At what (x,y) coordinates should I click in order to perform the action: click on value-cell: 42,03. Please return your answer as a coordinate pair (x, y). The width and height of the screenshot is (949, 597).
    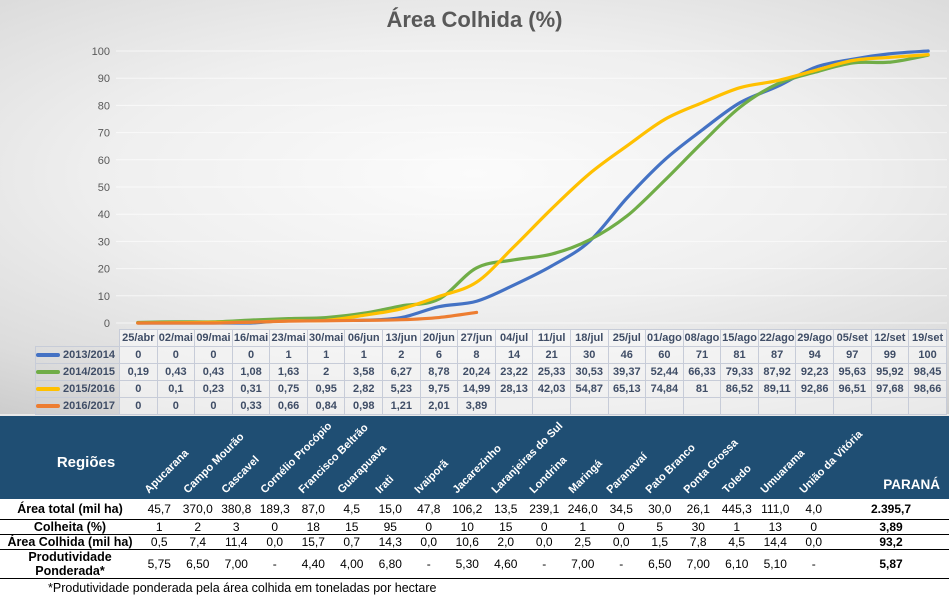
    Looking at the image, I should click on (551, 389).